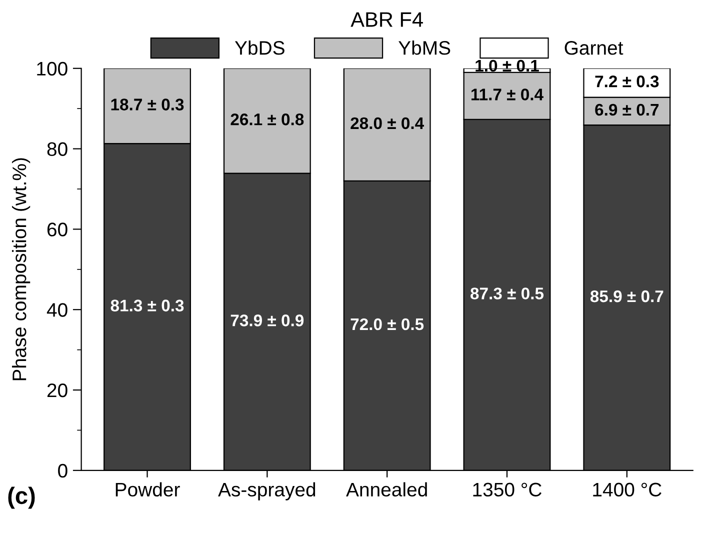 This screenshot has width=707, height=547. Describe the element at coordinates (387, 123) in the screenshot. I see `data-label: 28.0 ± 0.4` at that location.